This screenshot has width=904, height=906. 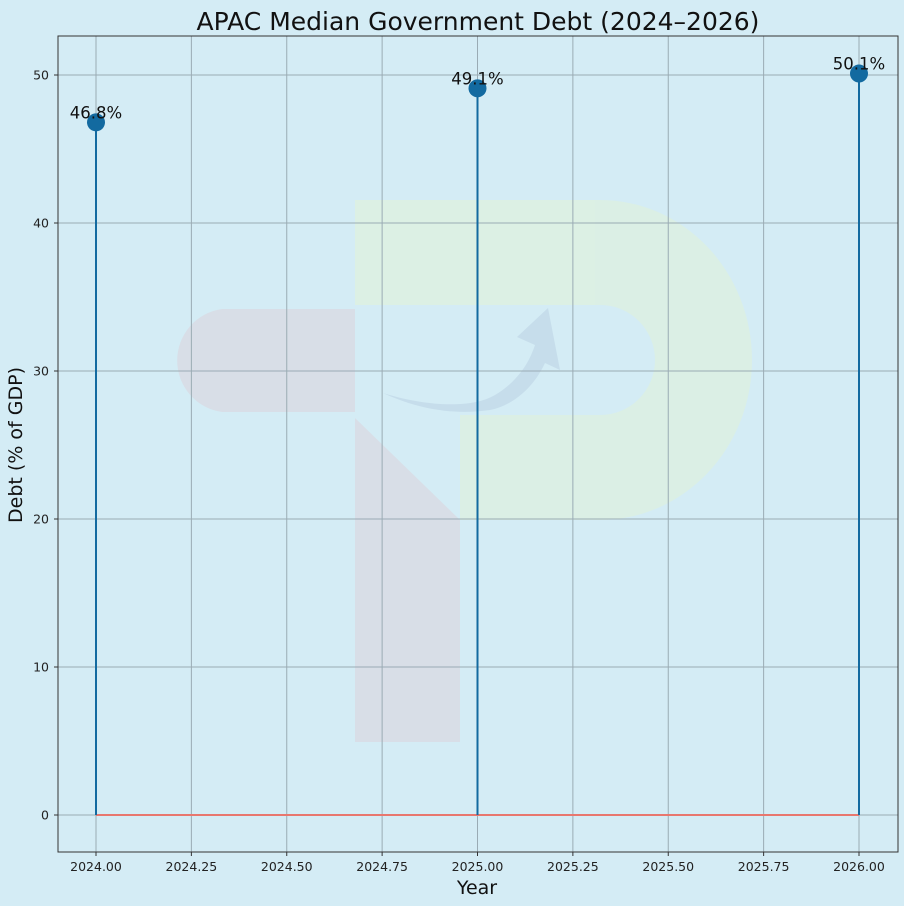 What do you see at coordinates (476, 888) in the screenshot?
I see `x-axis-label: Year` at bounding box center [476, 888].